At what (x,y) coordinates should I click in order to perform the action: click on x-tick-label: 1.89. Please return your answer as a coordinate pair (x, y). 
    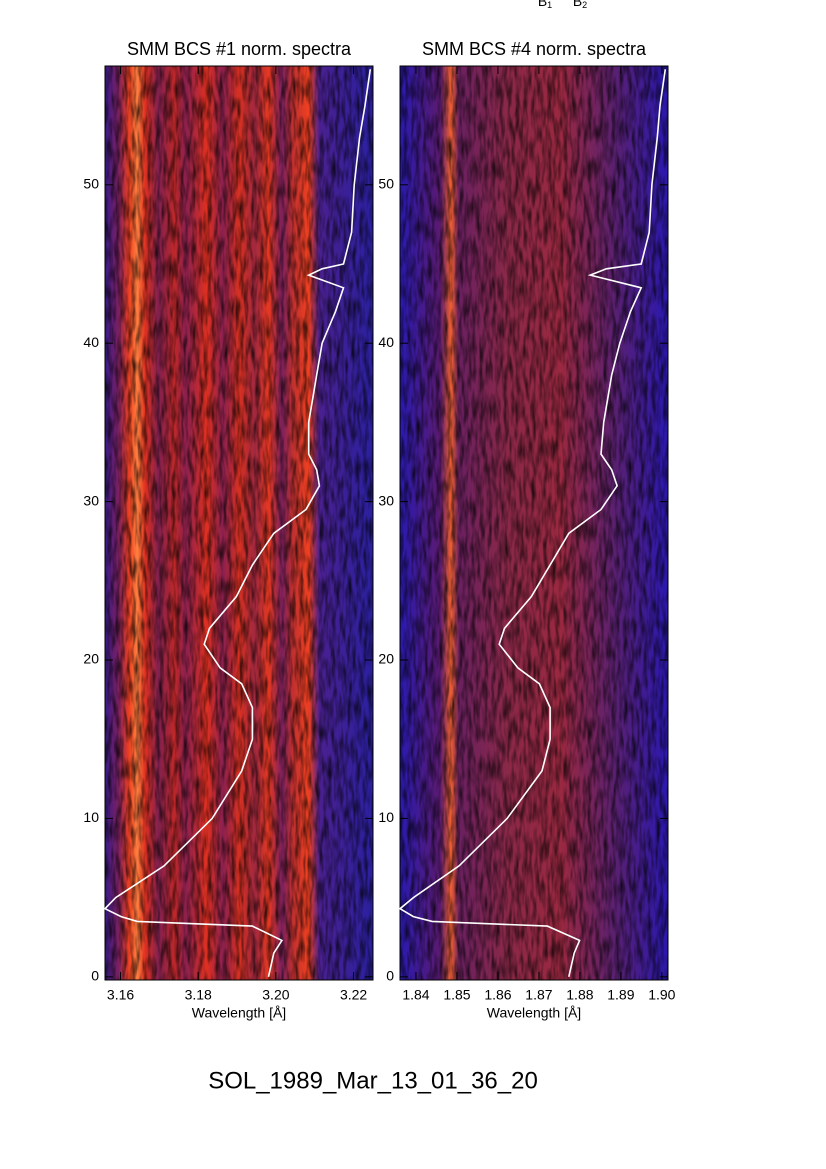
    Looking at the image, I should click on (620, 995).